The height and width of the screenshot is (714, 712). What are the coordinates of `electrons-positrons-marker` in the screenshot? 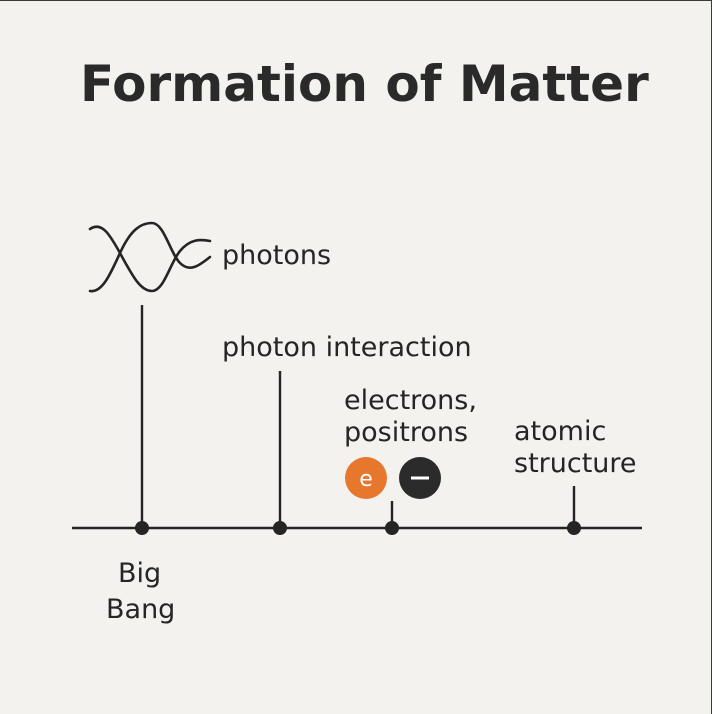 It's located at (392, 528).